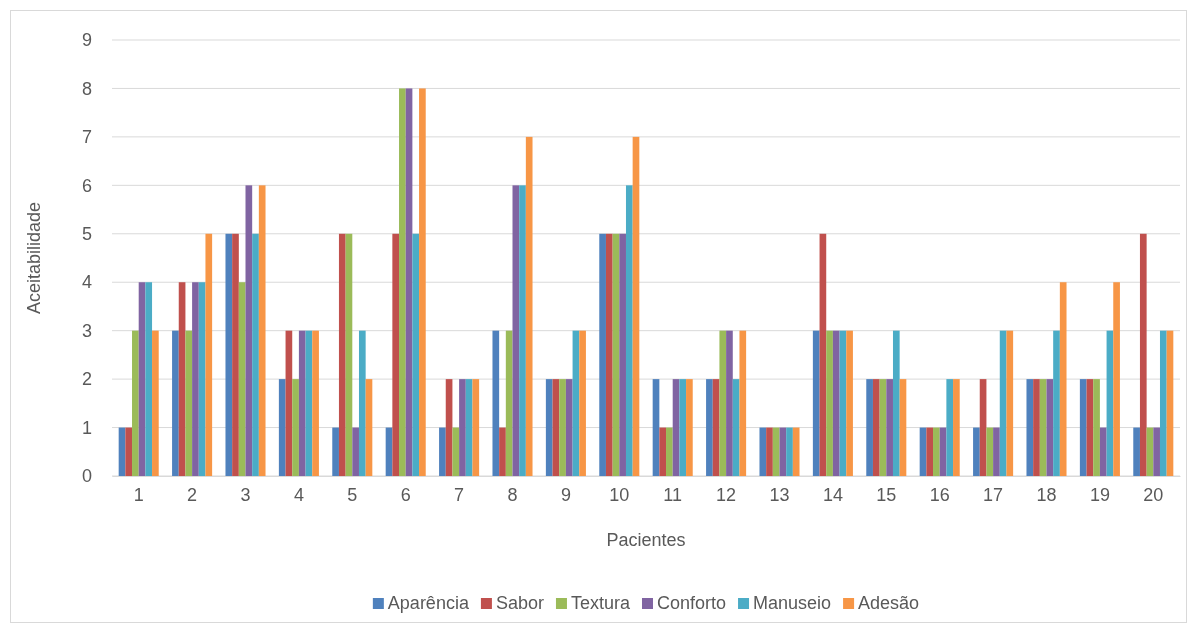  I want to click on x-tick-label: 13, so click(779, 494).